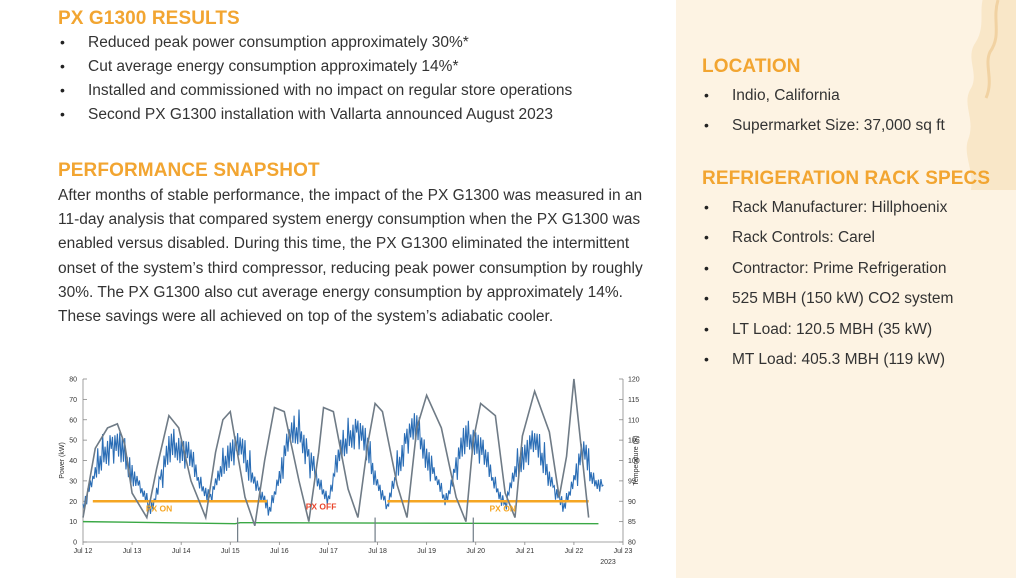 This screenshot has width=1016, height=578. What do you see at coordinates (827, 305) in the screenshot?
I see `rack-item: 525 MBH (150 kW) CO2 system` at bounding box center [827, 305].